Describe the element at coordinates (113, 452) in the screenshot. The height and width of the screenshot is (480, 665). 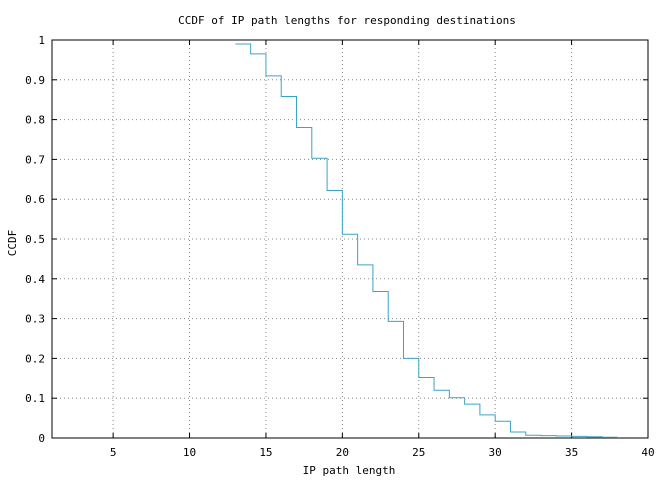
I see `x-tick-label: 5` at that location.